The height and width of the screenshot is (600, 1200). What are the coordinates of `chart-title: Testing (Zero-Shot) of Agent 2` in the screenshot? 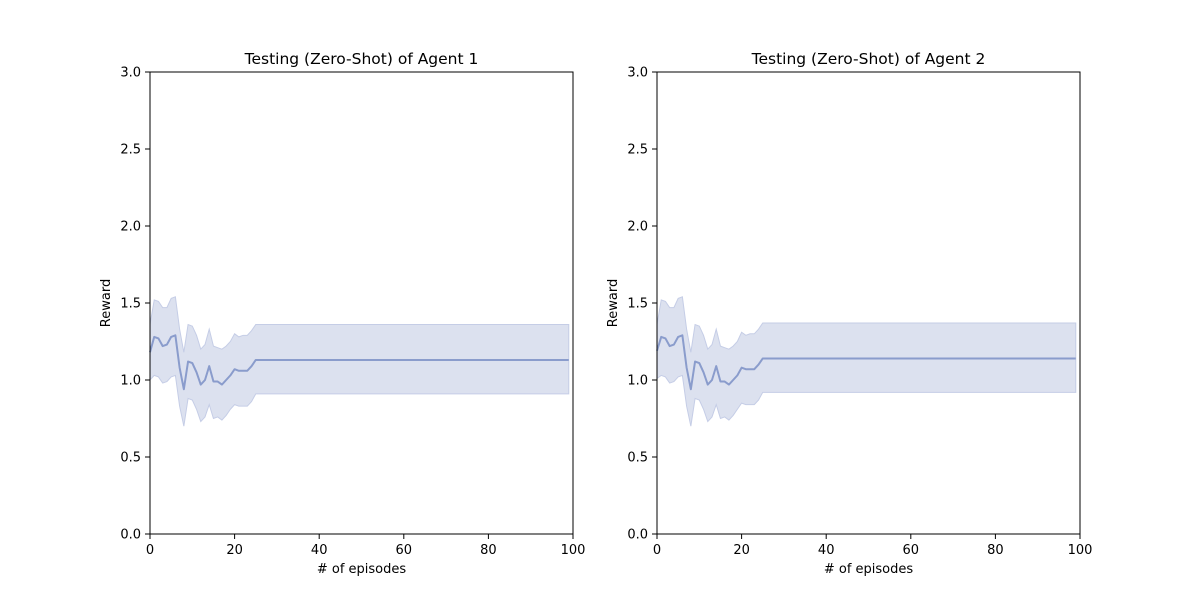 It's located at (868, 59).